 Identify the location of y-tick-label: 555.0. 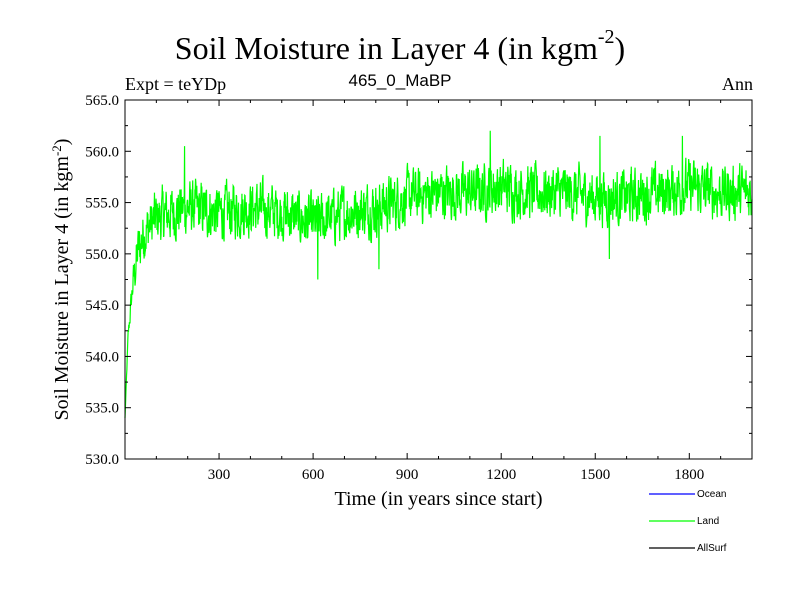
(102, 204).